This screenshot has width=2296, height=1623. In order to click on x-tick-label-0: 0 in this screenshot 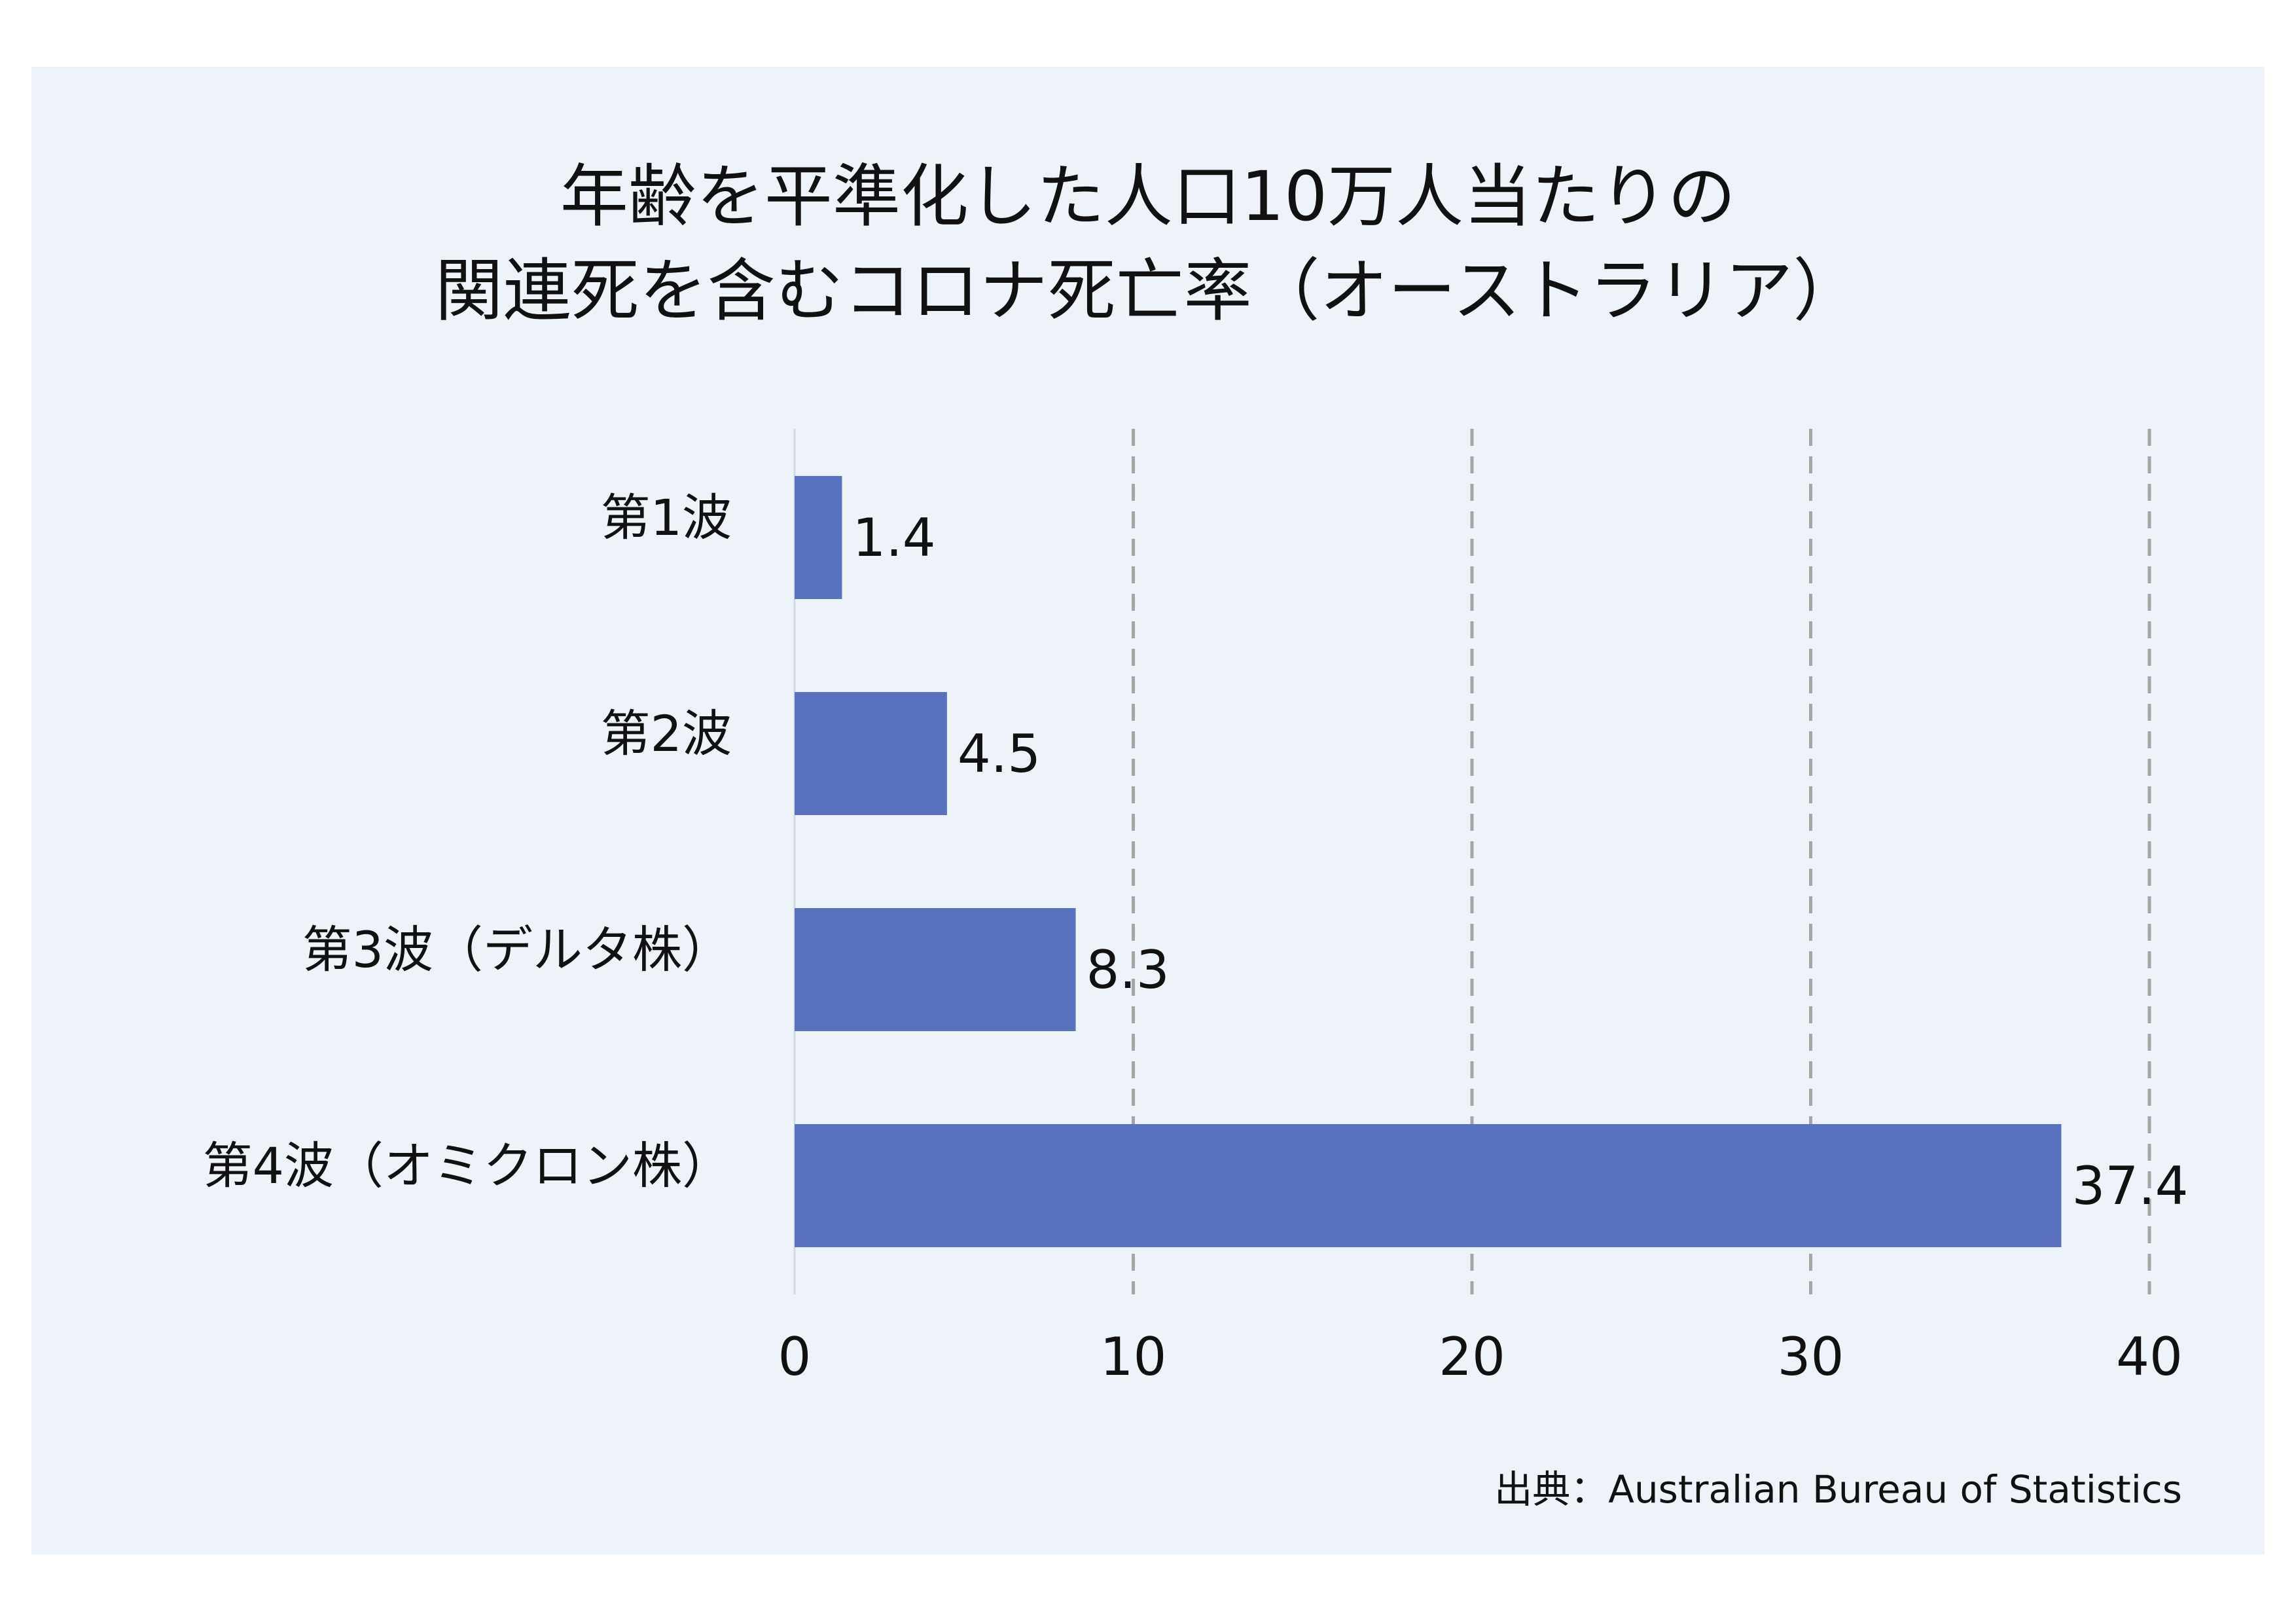, I will do `click(795, 1356)`.